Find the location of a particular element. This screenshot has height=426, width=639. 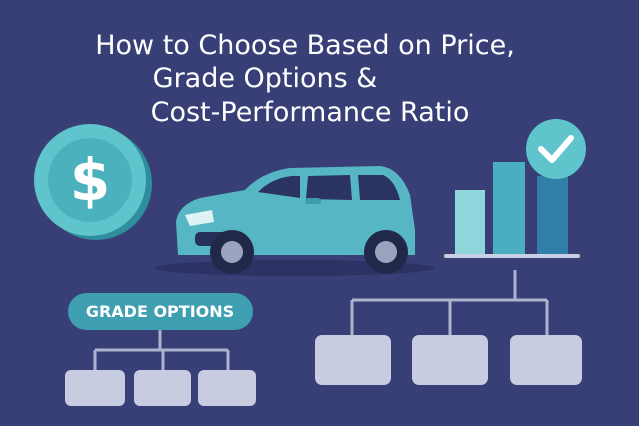

title-line: How to Choose Based on Price, is located at coordinates (305, 45).